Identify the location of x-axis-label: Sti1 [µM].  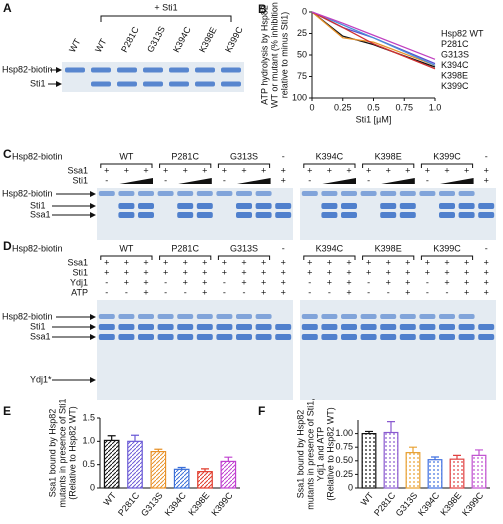
(374, 119).